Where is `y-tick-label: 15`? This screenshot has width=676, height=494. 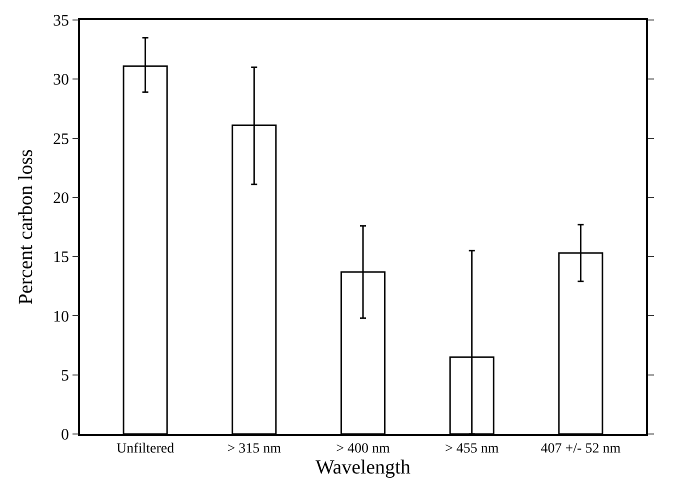
y-tick-label: 15 is located at coordinates (61, 257).